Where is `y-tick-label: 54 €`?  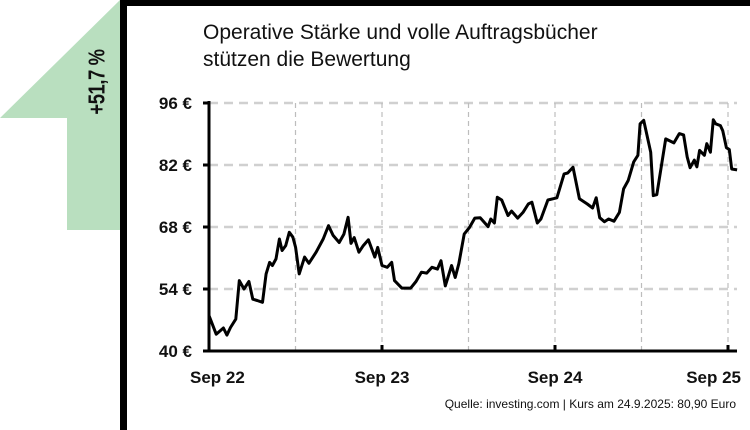 y-tick-label: 54 € is located at coordinates (176, 289).